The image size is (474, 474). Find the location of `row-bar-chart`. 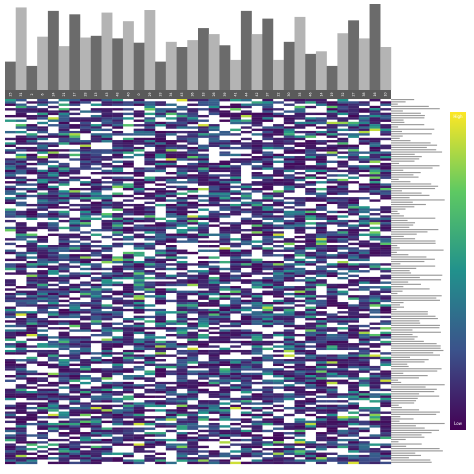

row-bar-chart is located at coordinates (418, 281).